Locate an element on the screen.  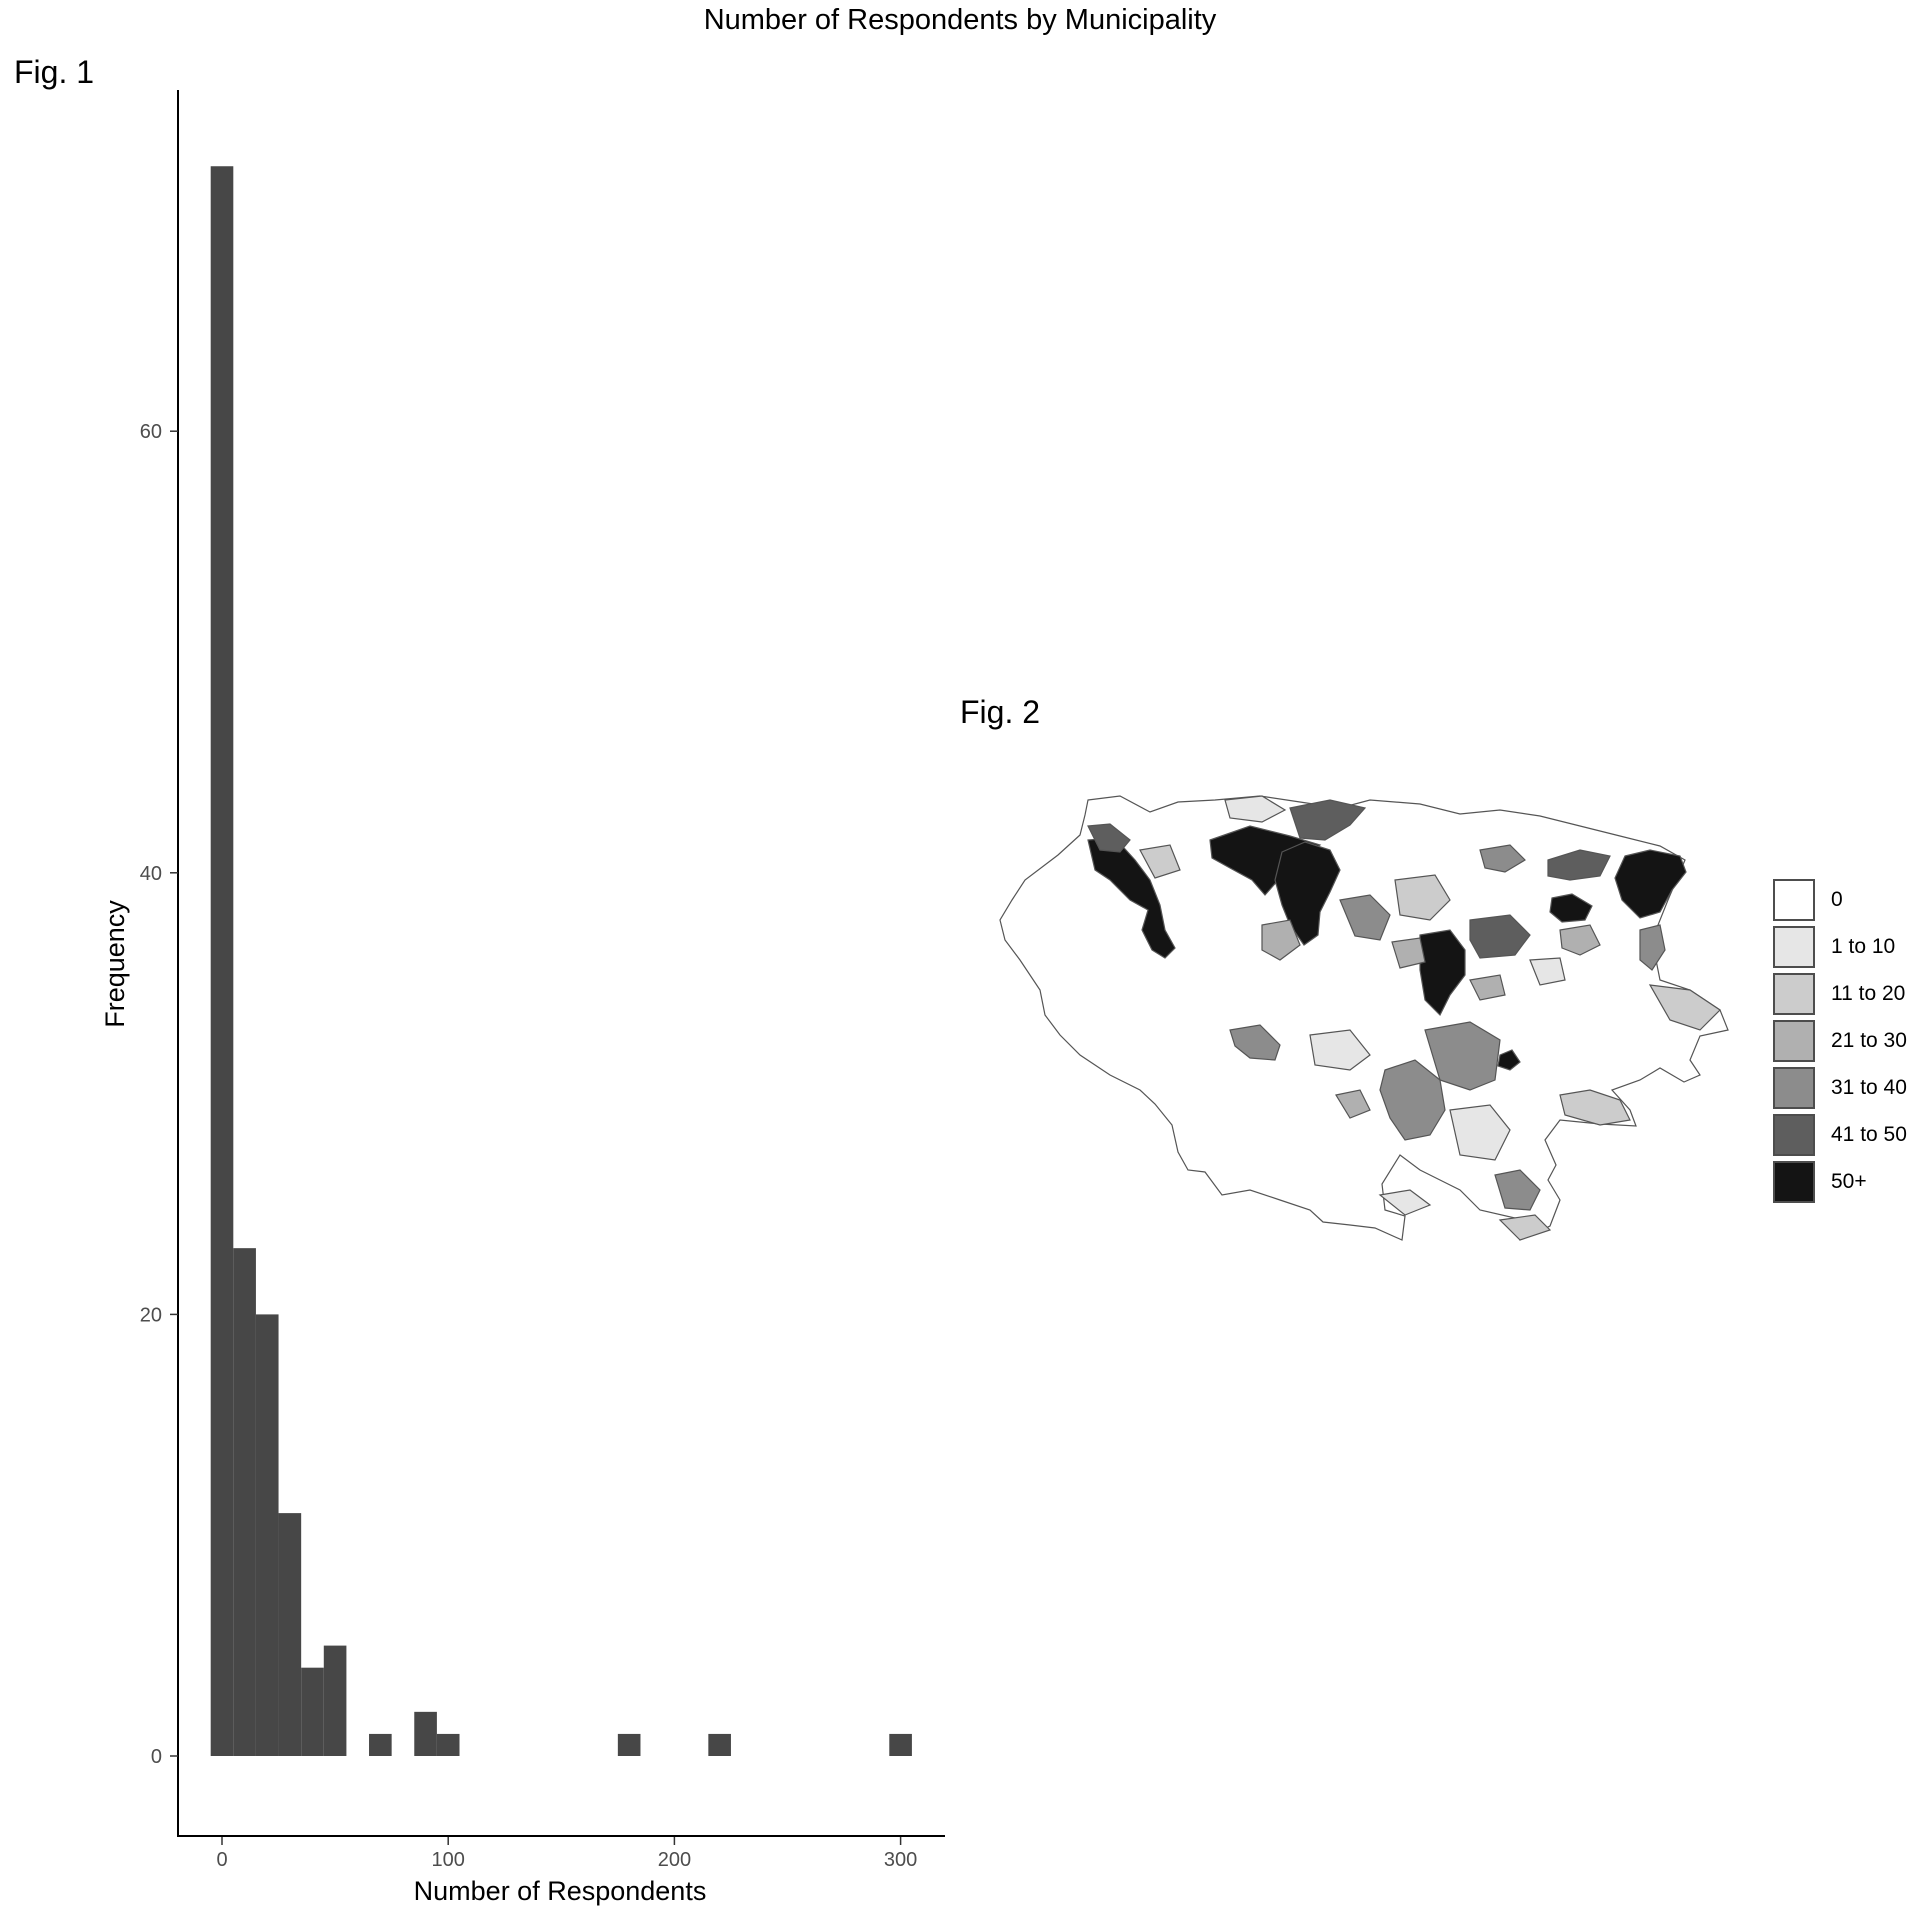
legend-item: 21 to 30 is located at coordinates (1840, 1040).